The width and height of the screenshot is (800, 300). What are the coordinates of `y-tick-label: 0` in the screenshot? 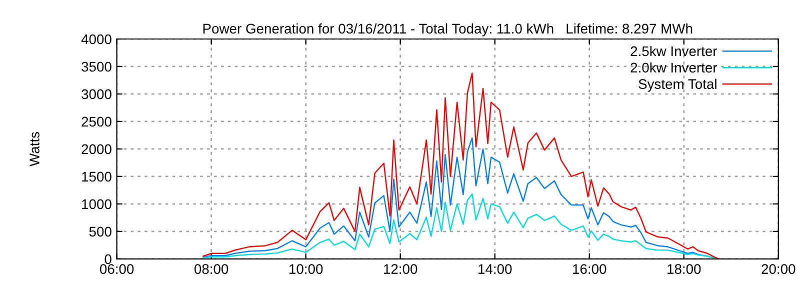 It's located at (108, 259).